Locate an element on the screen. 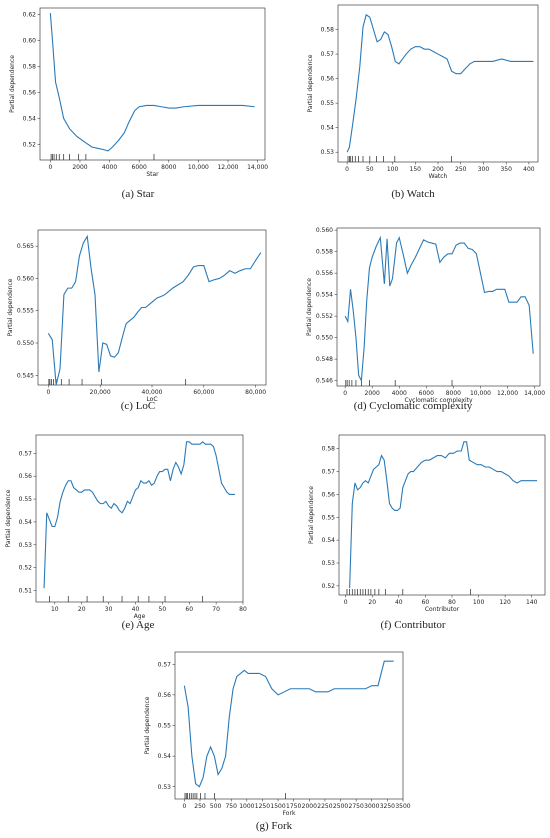  caption-watch: (b) Watch is located at coordinates (413, 194).